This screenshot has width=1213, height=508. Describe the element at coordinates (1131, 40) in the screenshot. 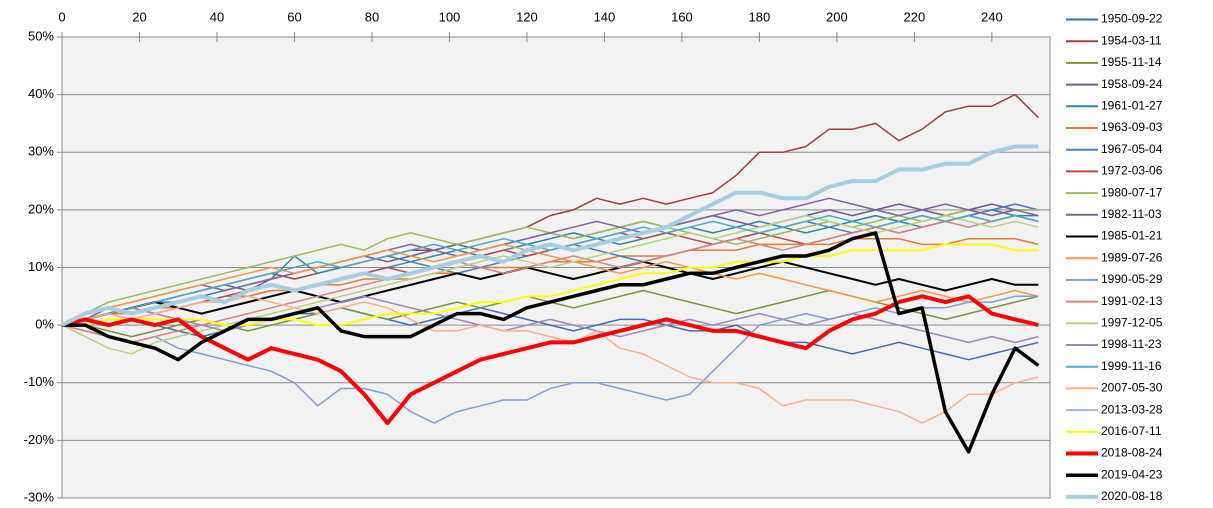

I see `legend-label: 1954-03-11` at that location.